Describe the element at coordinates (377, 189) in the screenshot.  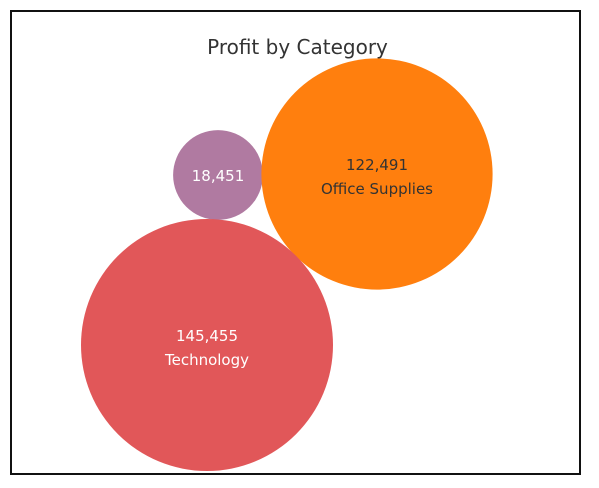
I see `bubble-category-label-1: Office Supplies` at that location.